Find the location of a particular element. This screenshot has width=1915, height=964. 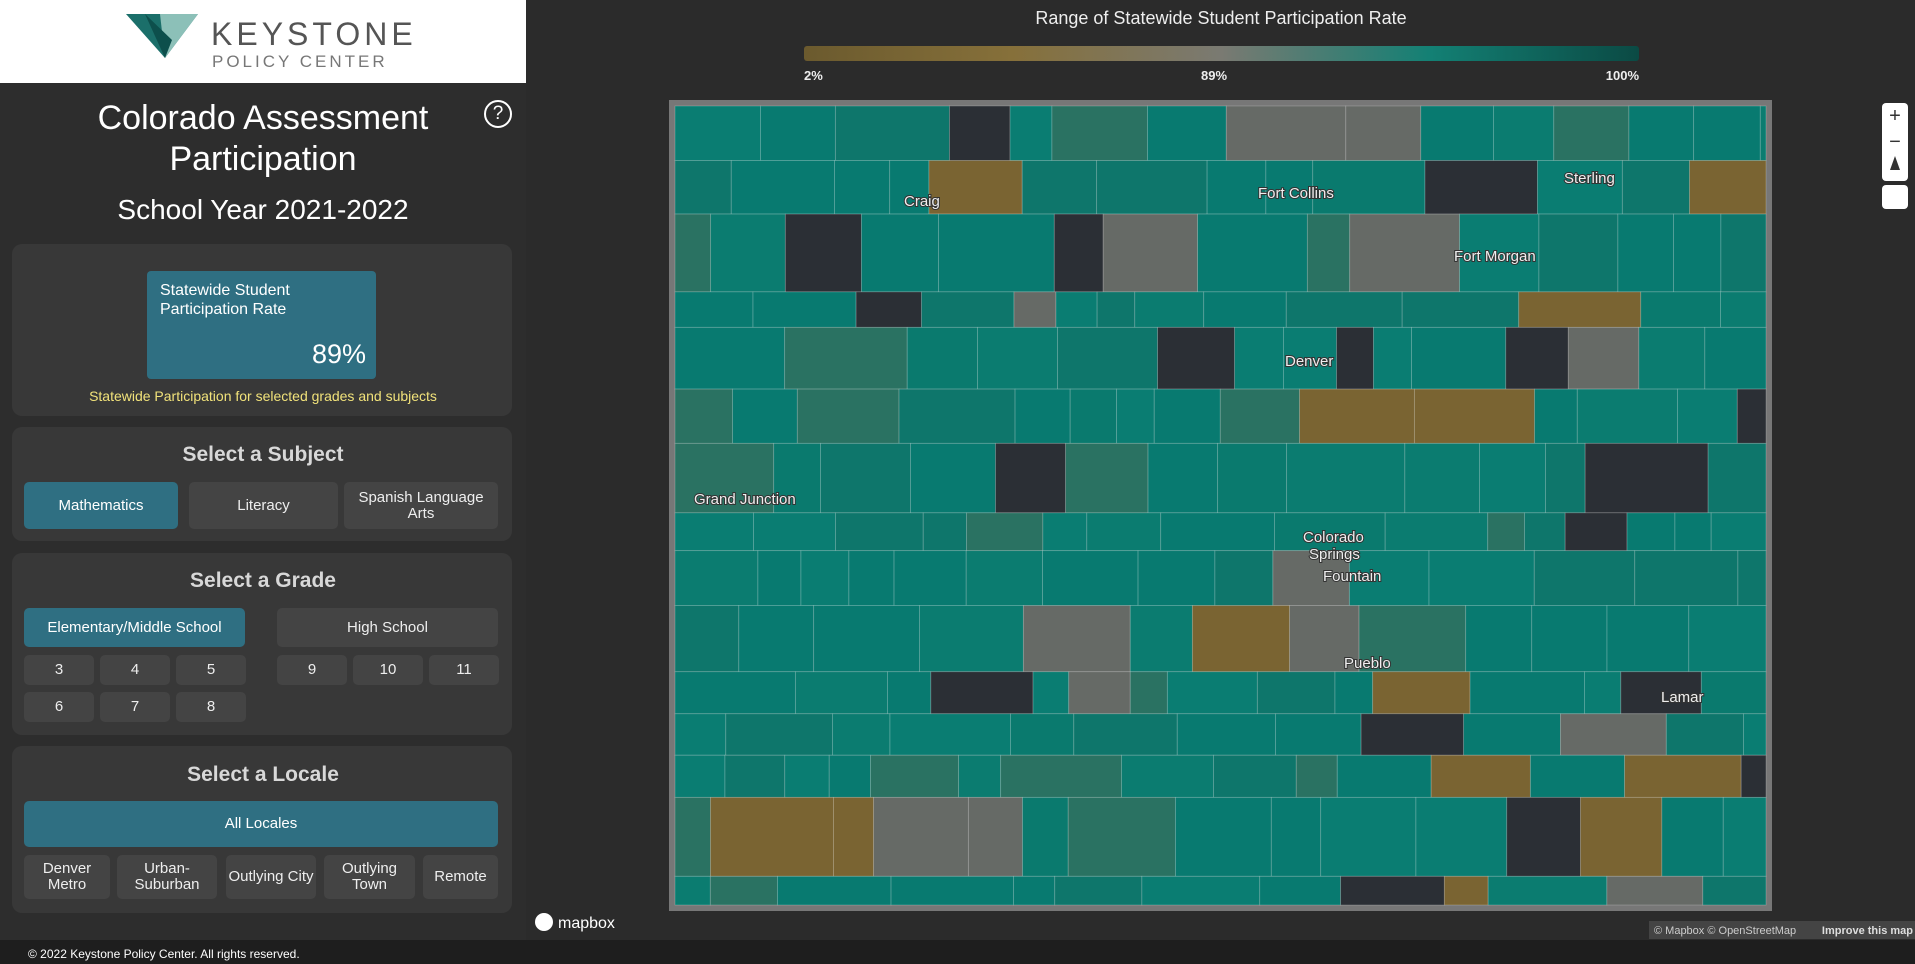

subject-button: Literacy is located at coordinates (263, 505).